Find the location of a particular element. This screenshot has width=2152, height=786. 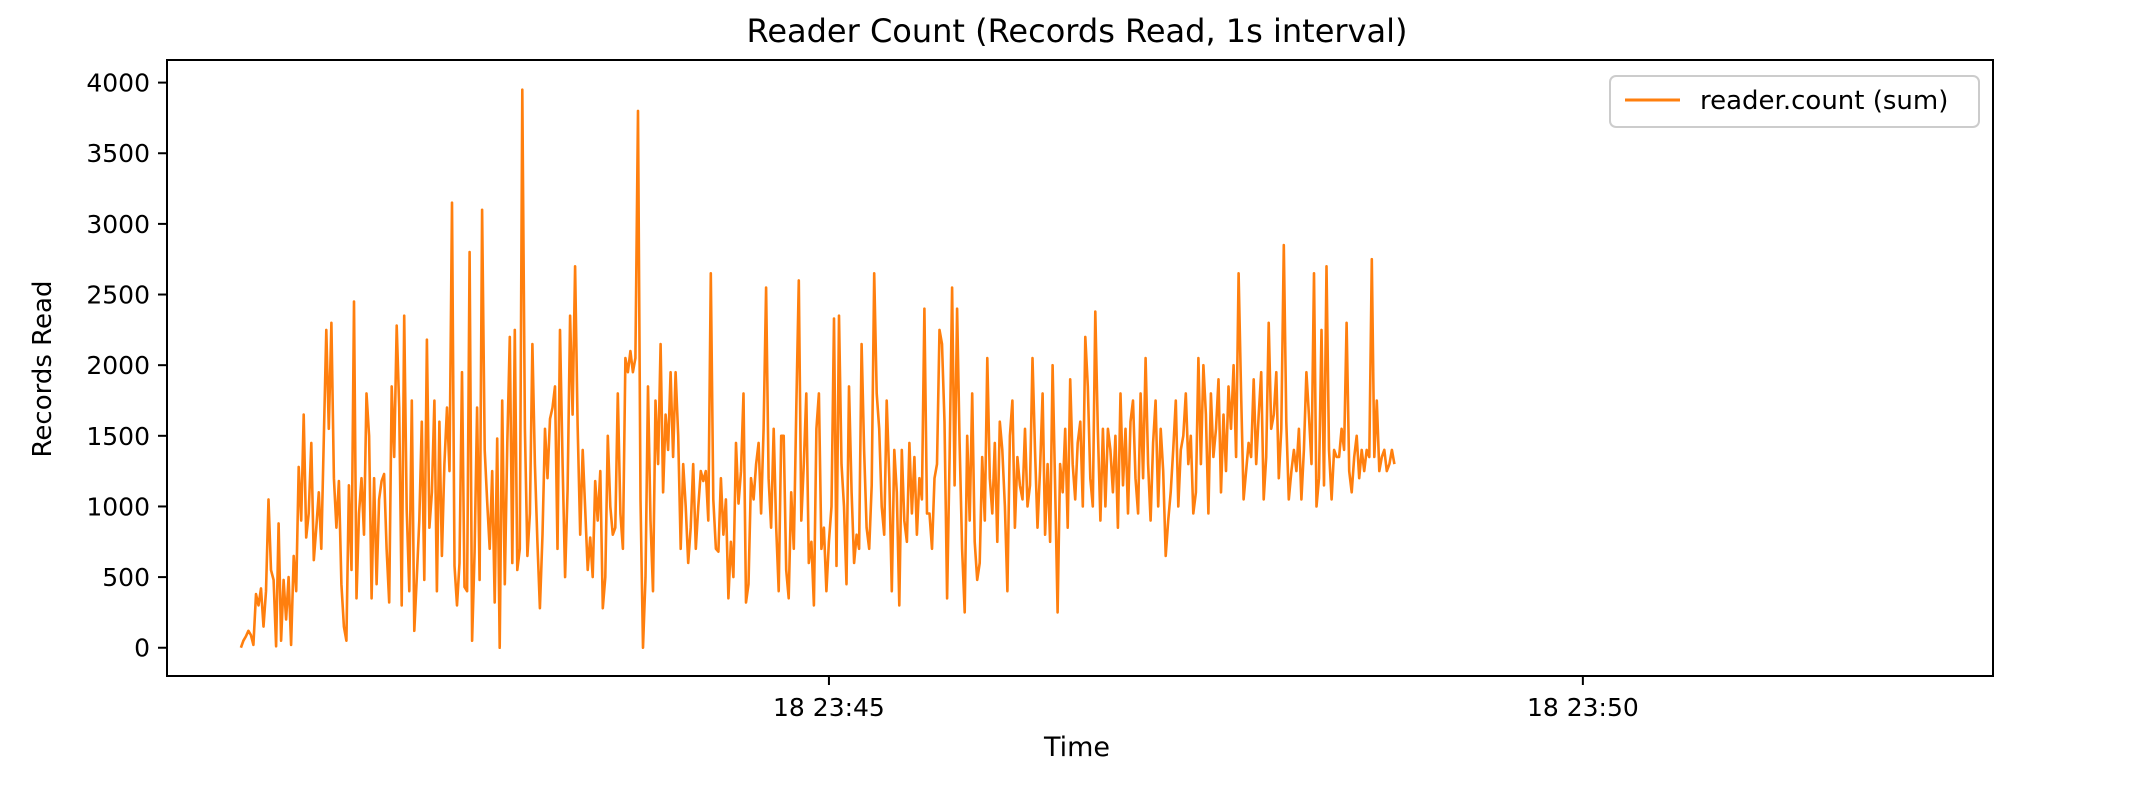

x-tick-label: 18 23:50 is located at coordinates (1583, 707).